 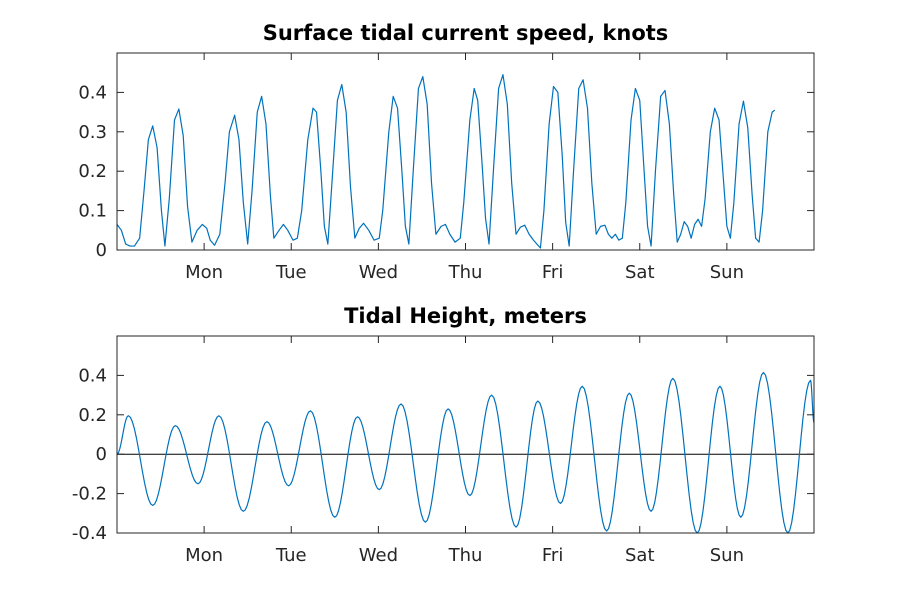 What do you see at coordinates (92, 132) in the screenshot?
I see `y-tick-label: 0.3` at bounding box center [92, 132].